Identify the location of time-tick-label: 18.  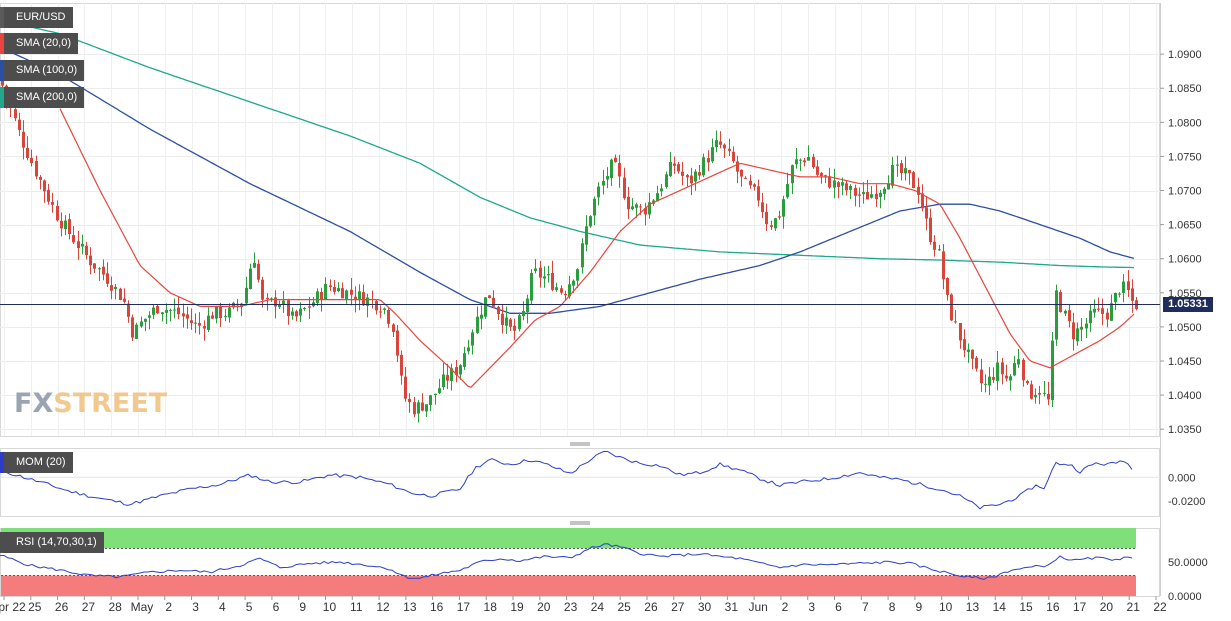
(491, 607).